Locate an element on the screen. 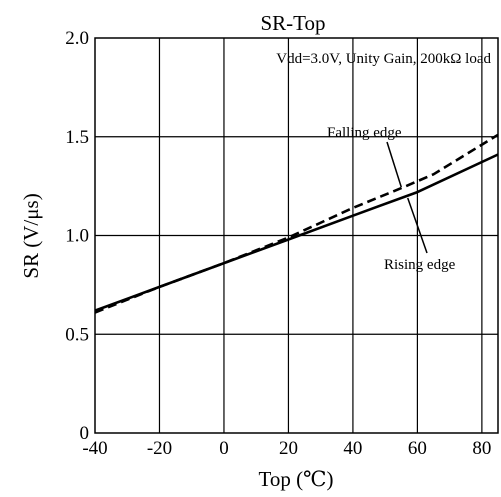  y-axis-label: SR (V/μs) is located at coordinates (31, 235).